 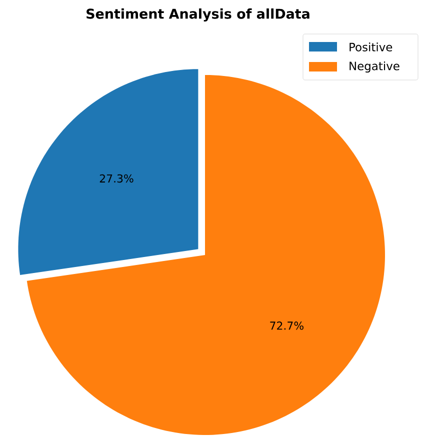 I want to click on data-label: 27.3%, so click(x=117, y=178).